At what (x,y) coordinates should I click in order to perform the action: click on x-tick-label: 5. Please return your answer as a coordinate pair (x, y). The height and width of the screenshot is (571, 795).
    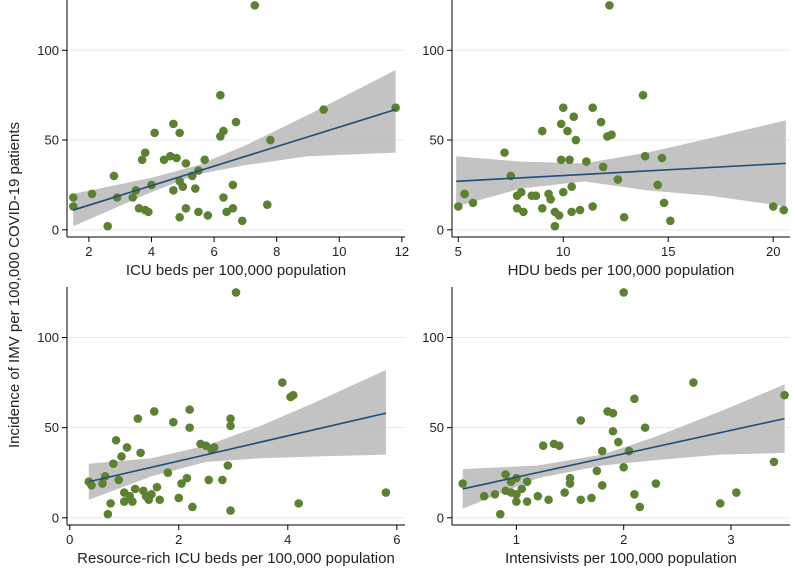
    Looking at the image, I should click on (458, 251).